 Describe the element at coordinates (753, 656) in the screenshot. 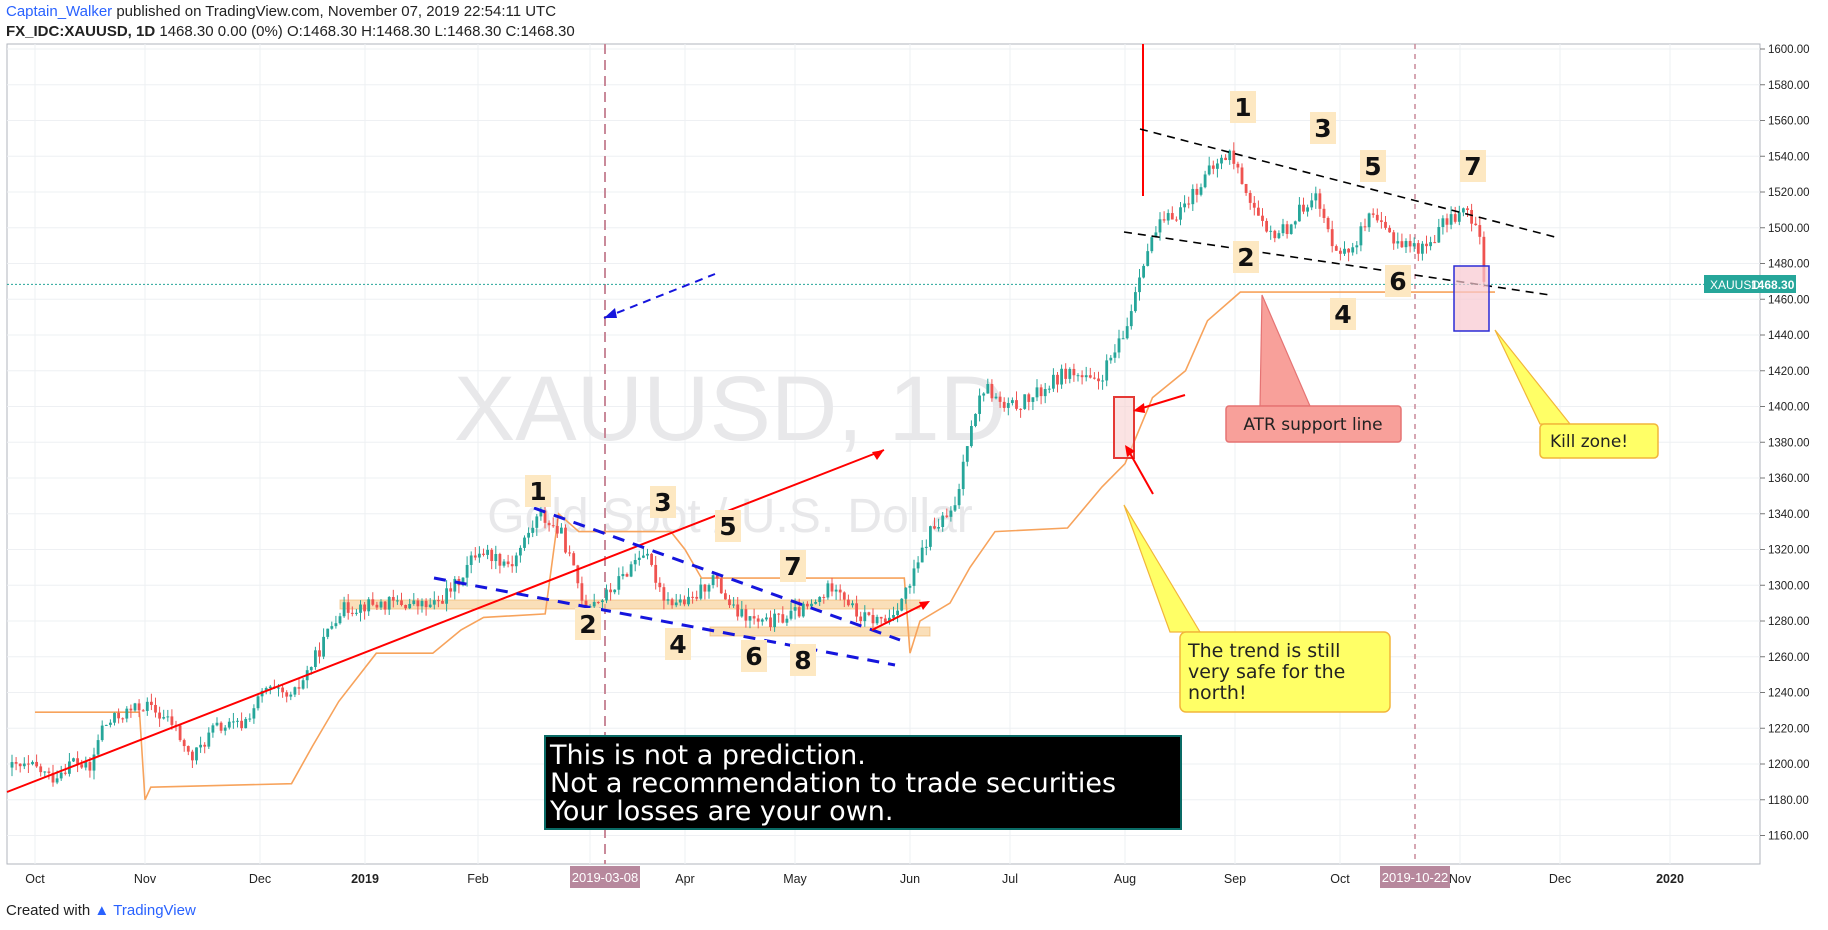

I see `wave-left-6: 6` at that location.